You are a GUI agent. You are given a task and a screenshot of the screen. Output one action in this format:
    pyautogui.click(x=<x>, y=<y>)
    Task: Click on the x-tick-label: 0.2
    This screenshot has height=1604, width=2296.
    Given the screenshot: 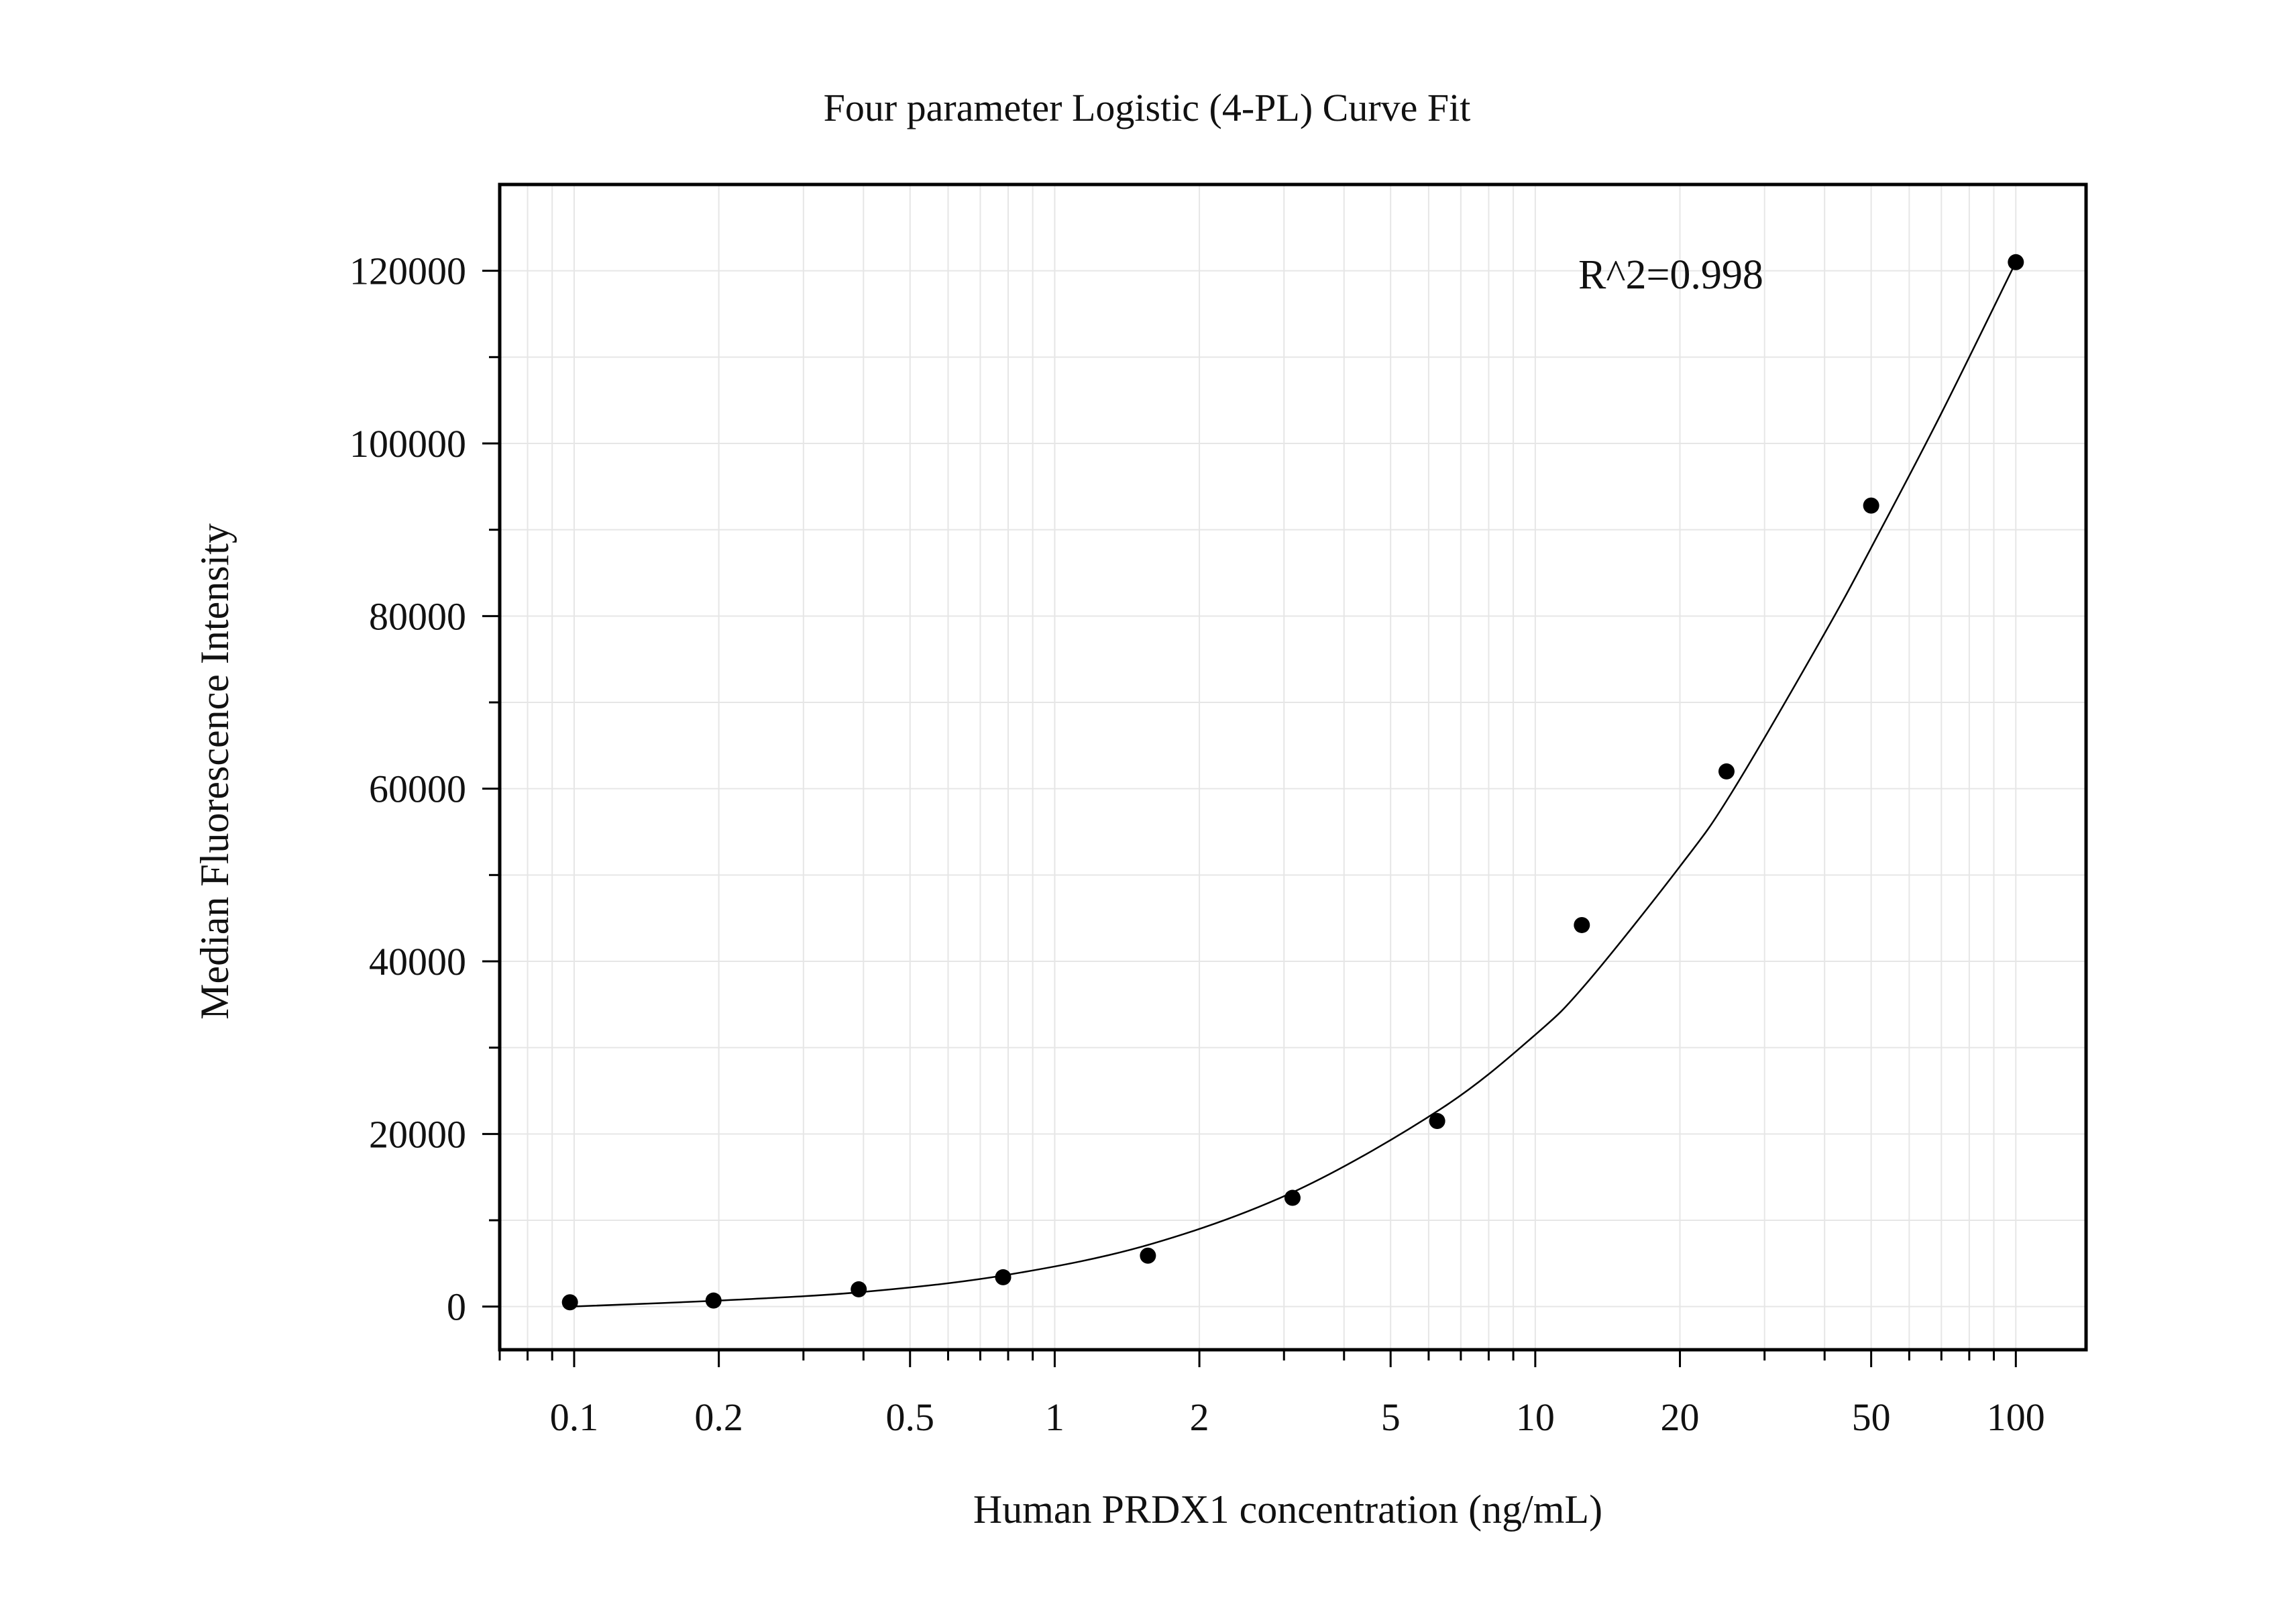 What is the action you would take?
    pyautogui.click(x=718, y=1417)
    